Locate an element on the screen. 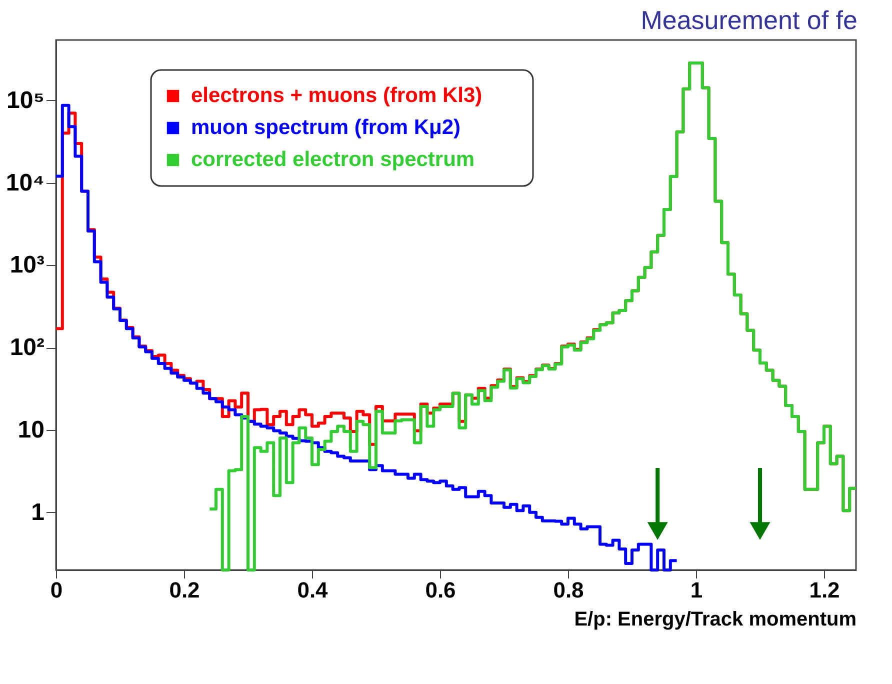 The width and height of the screenshot is (892, 684). legend-label: muon spectrum (from Kμ2) is located at coordinates (326, 127).